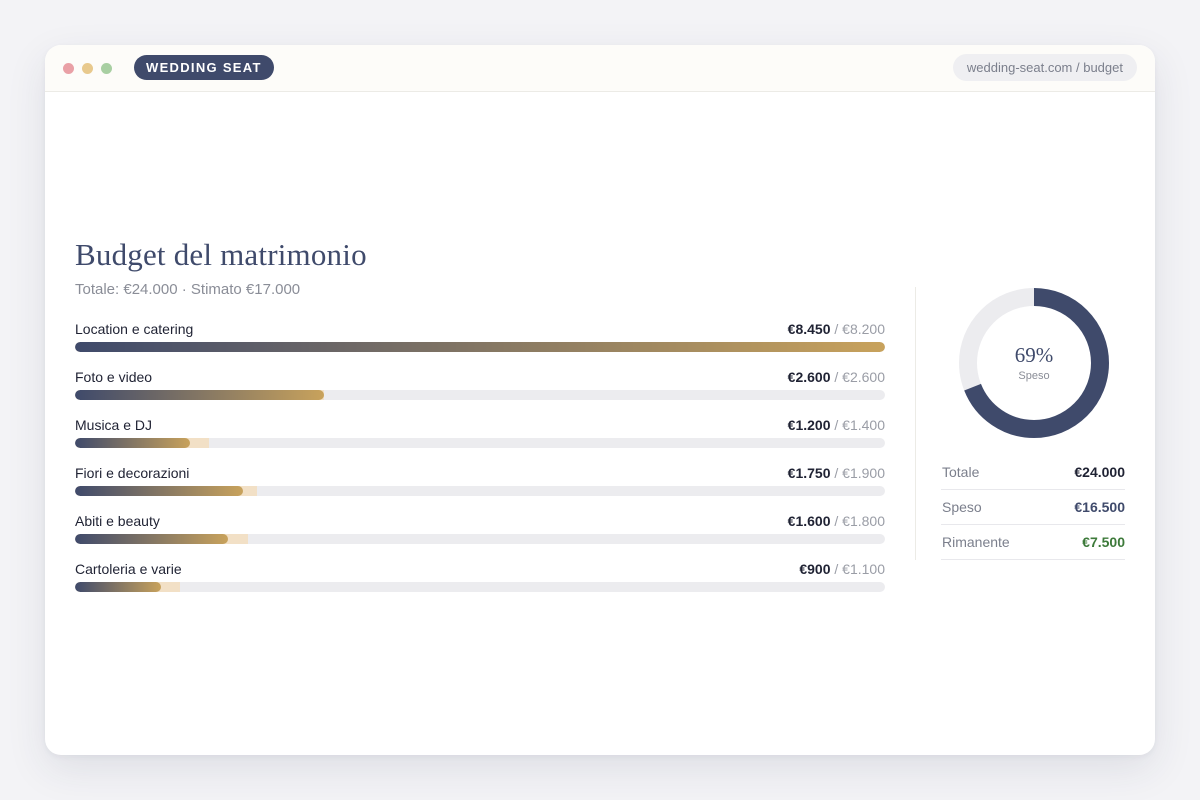 This screenshot has width=1200, height=800. I want to click on brand-badge: WEDDING SEAT, so click(204, 67).